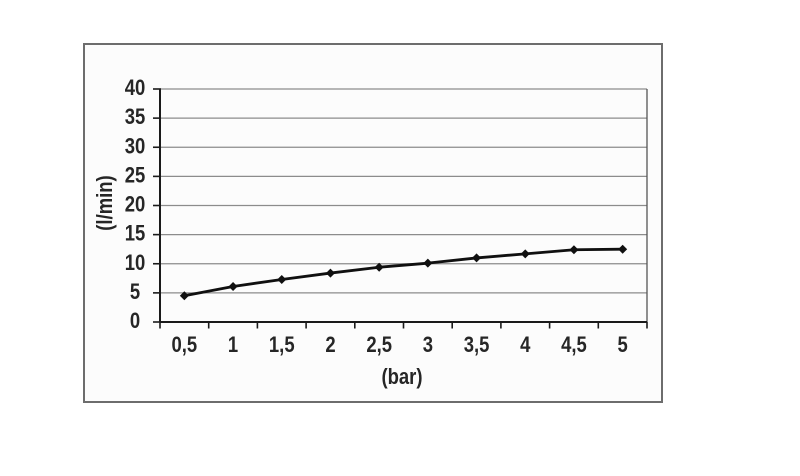  Describe the element at coordinates (574, 346) in the screenshot. I see `x-tick-label: 4,5` at that location.